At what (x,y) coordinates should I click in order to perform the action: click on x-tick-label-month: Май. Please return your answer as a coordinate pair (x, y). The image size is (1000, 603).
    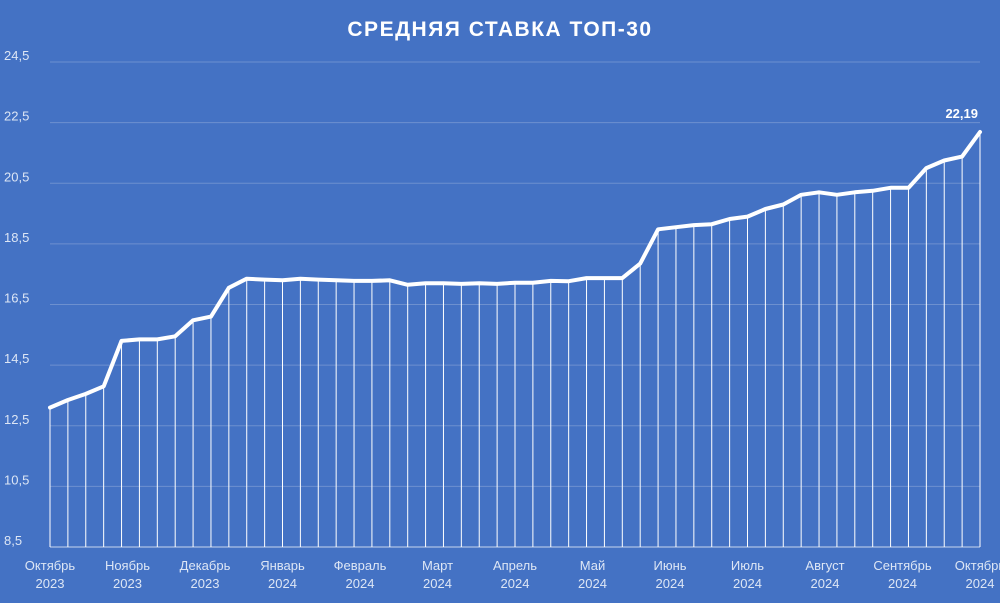
    Looking at the image, I should click on (592, 565).